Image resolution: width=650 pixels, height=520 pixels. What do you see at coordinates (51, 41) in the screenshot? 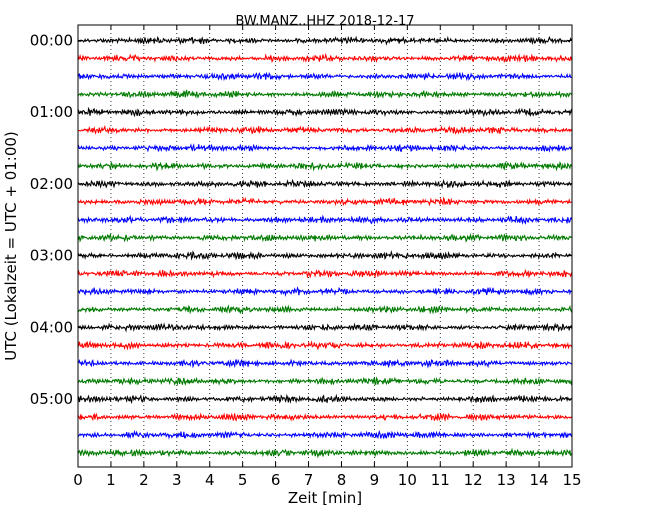
I see `y-tick-label: 00:00` at bounding box center [51, 41].